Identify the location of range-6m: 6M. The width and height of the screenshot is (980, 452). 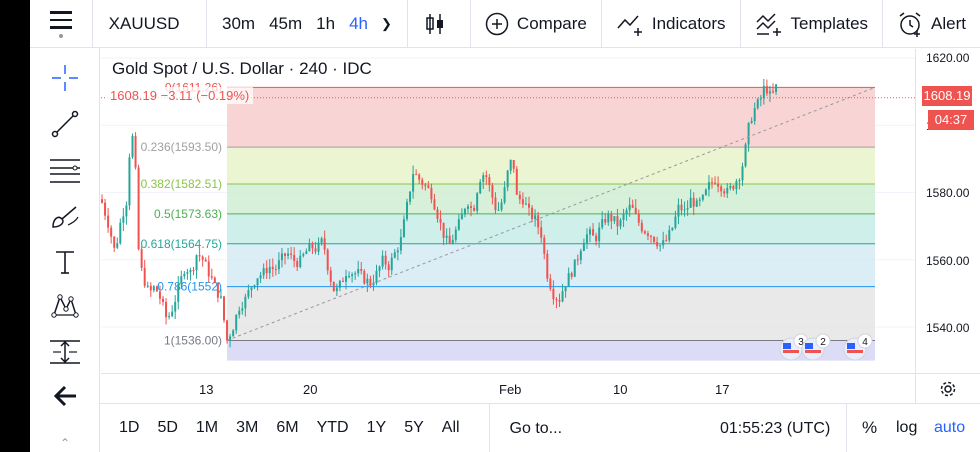
(287, 427).